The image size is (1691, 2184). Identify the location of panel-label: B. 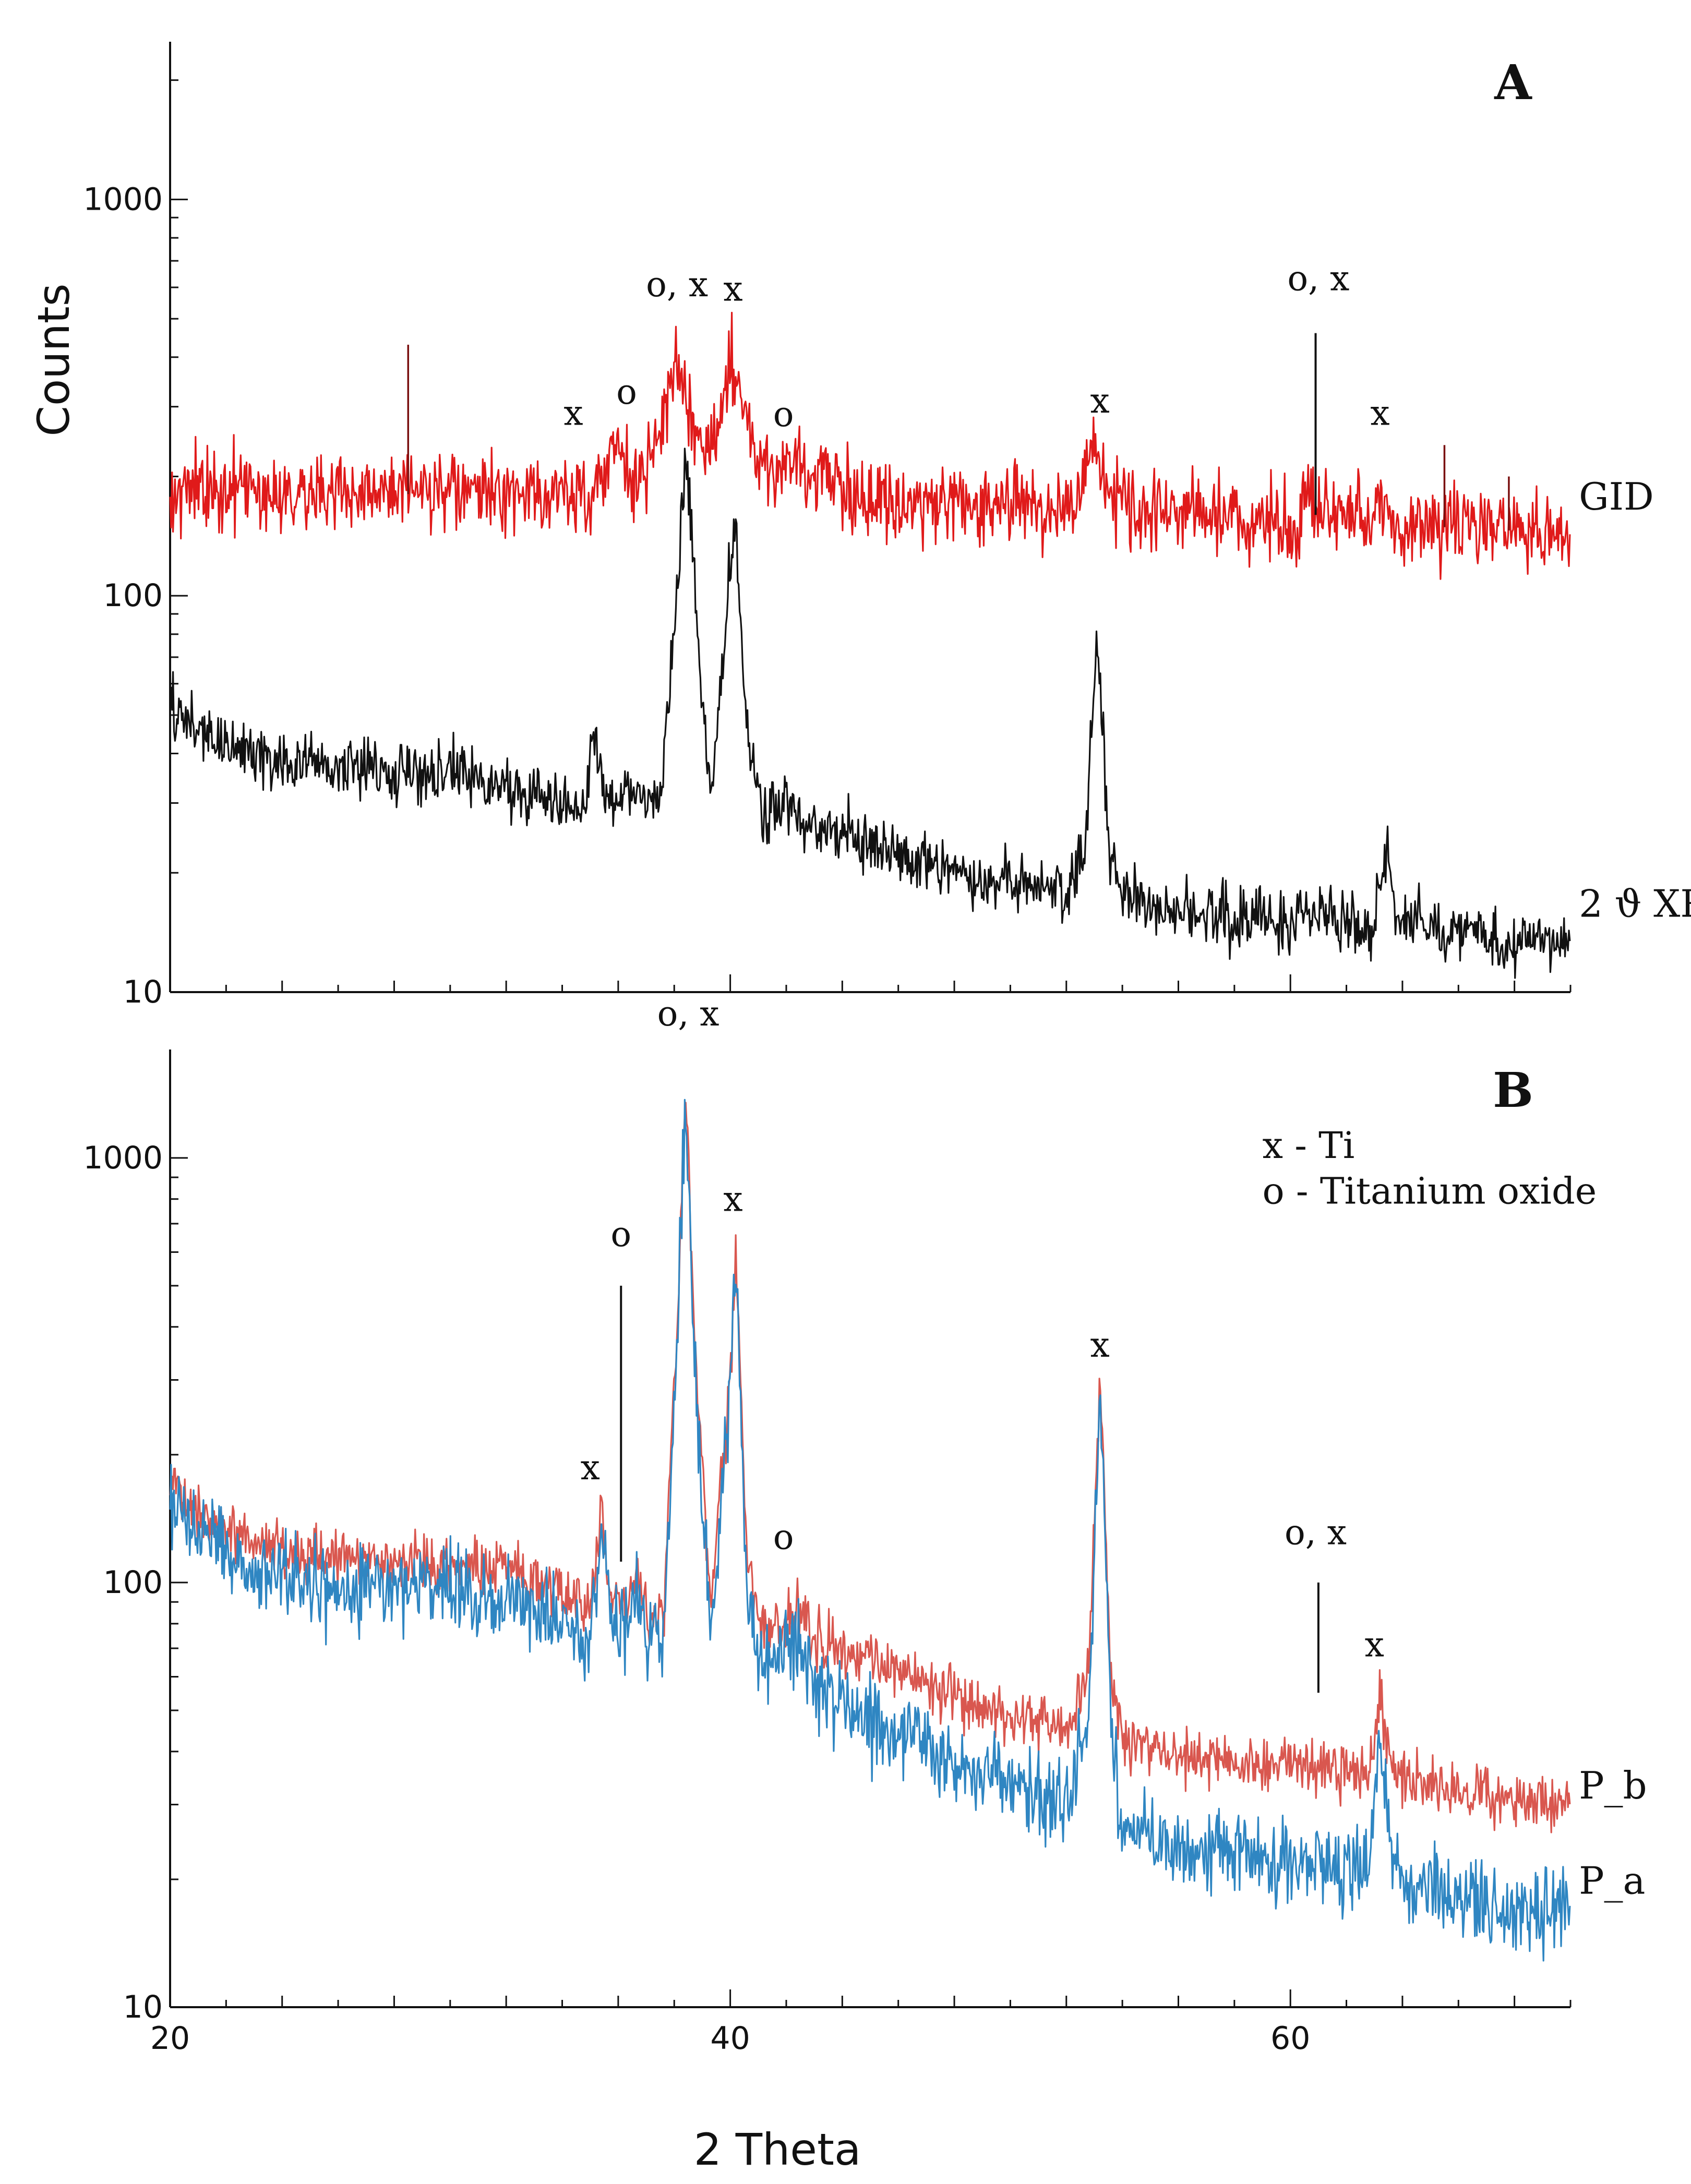
(1513, 1090).